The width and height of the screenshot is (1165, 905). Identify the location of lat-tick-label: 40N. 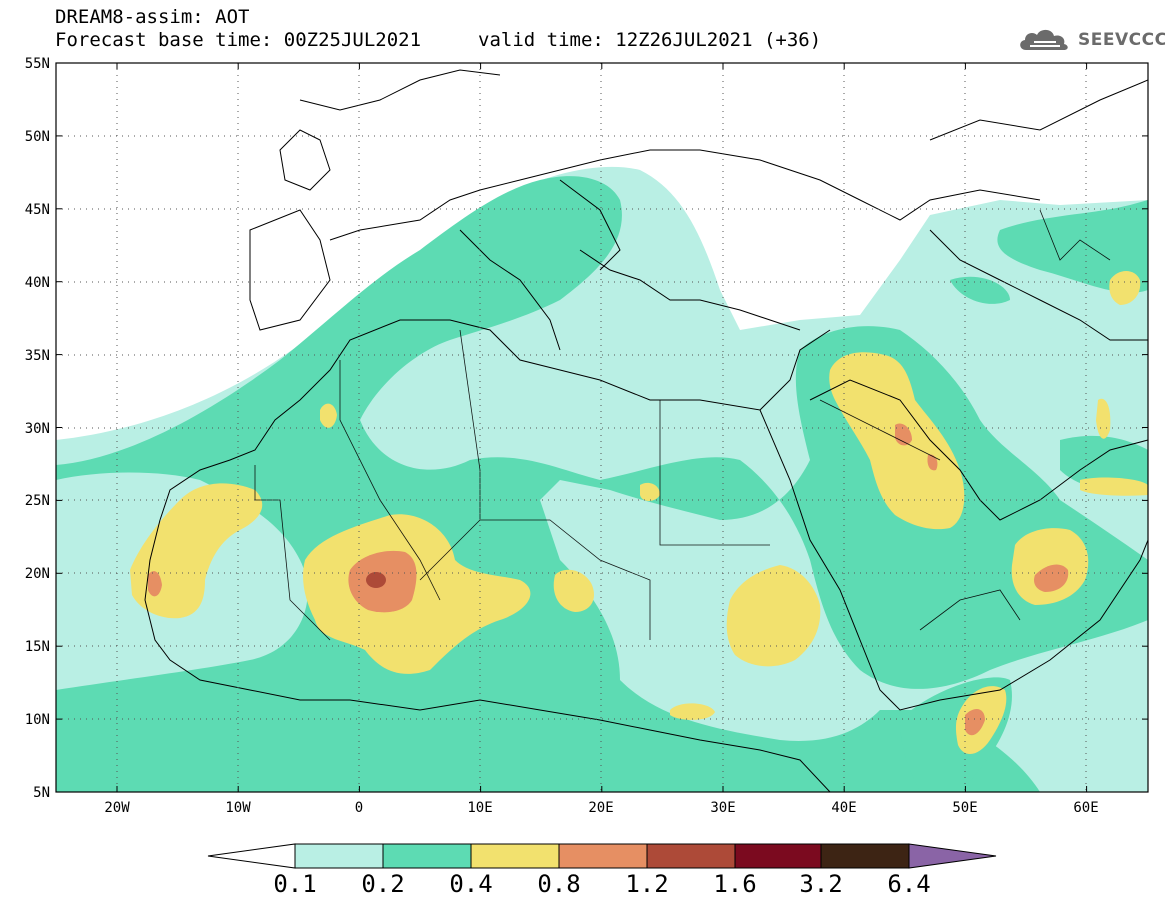
(37, 283).